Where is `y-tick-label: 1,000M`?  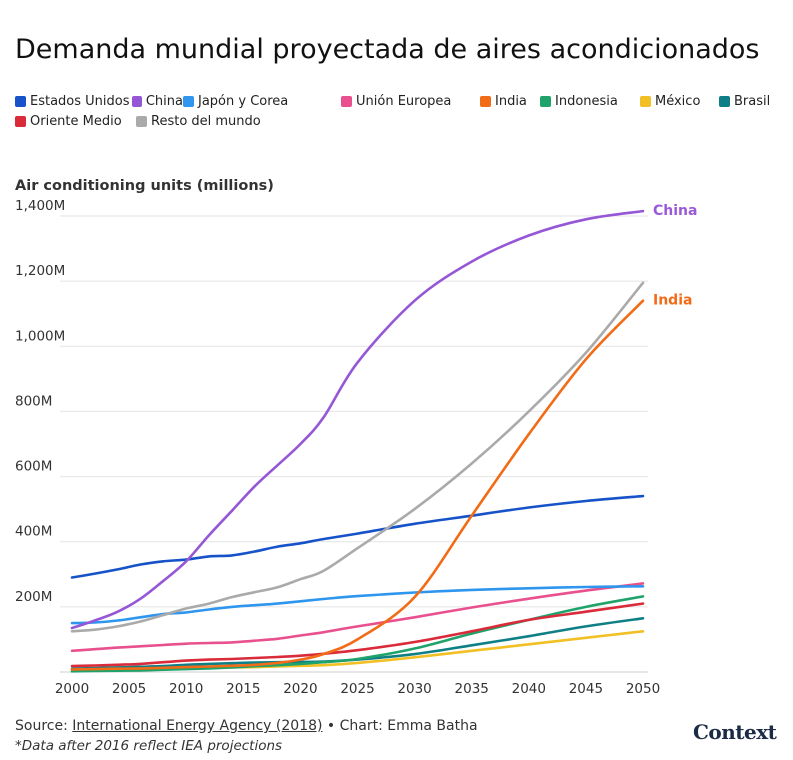 y-tick-label: 1,000M is located at coordinates (40, 336).